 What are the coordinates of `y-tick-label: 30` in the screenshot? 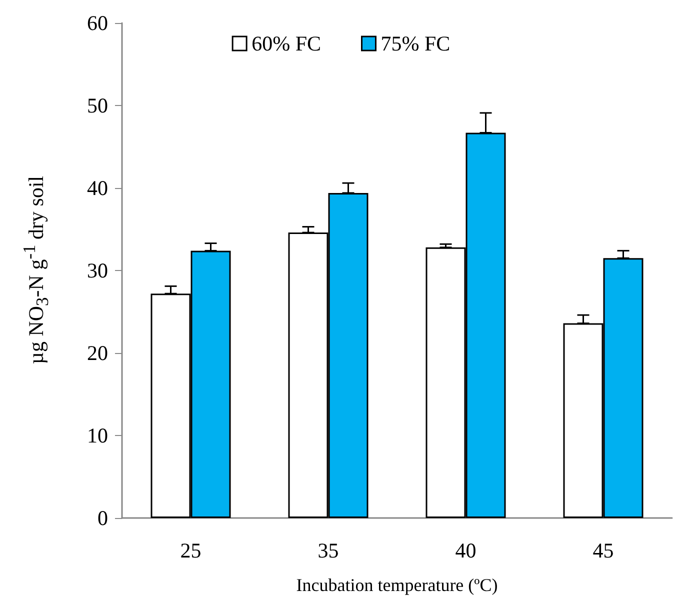 It's located at (97, 270).